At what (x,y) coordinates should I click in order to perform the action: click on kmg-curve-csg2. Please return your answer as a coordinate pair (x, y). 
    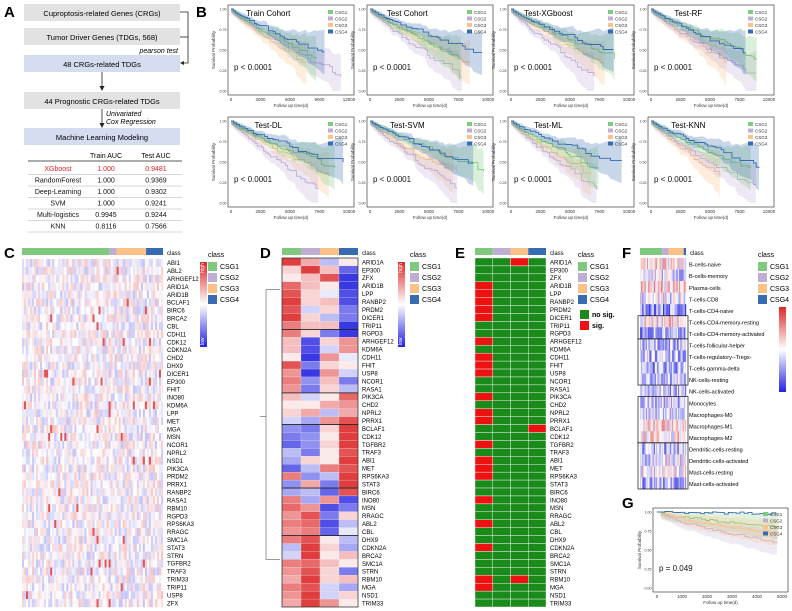
    Looking at the image, I should click on (717, 527).